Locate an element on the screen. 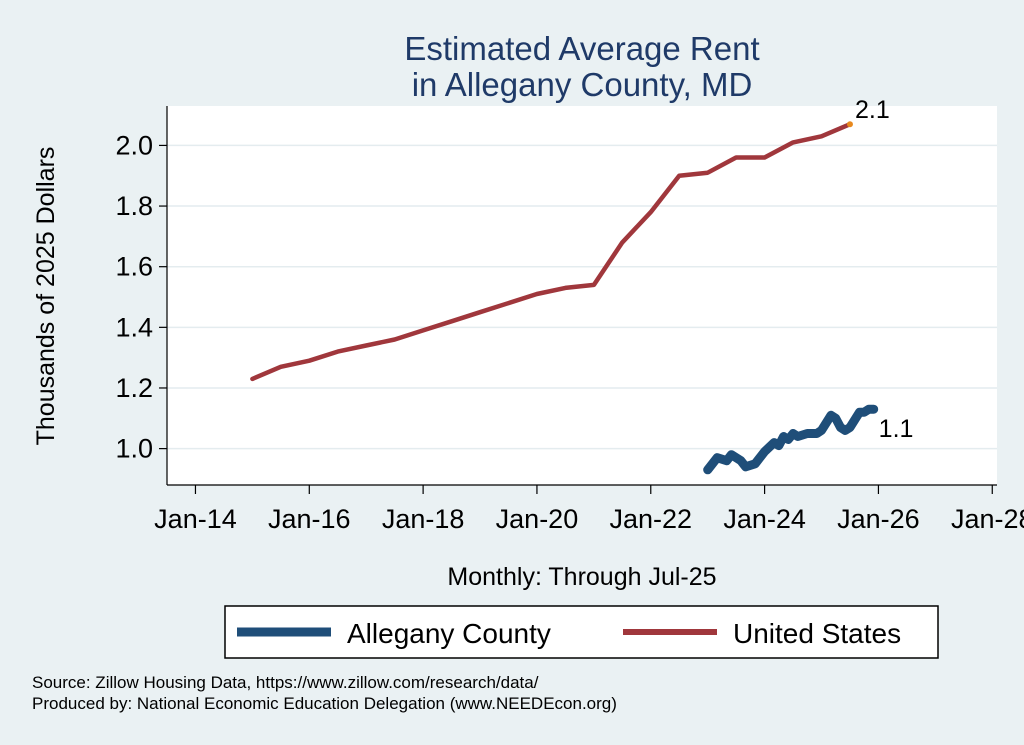 The image size is (1024, 745). x-tick-label: Jan-20 is located at coordinates (537, 519).